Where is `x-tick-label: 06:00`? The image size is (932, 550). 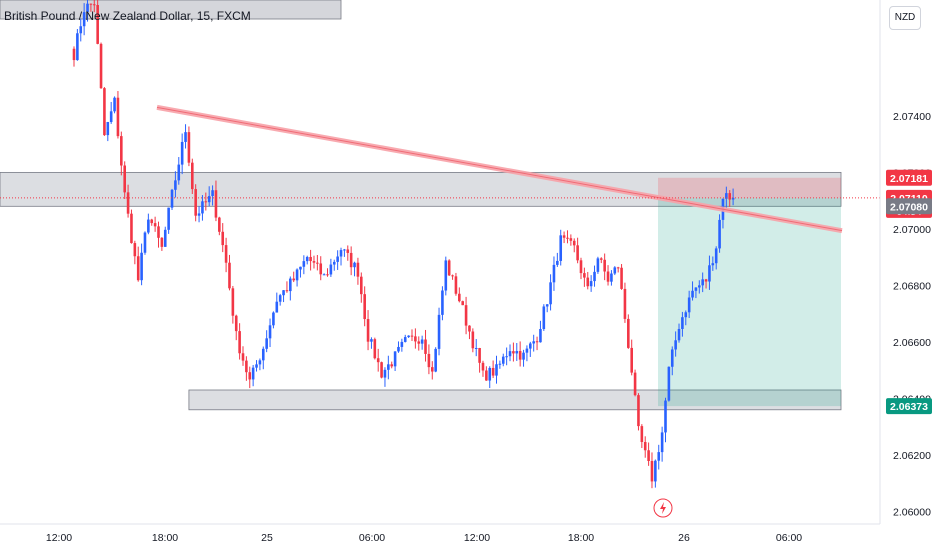 x-tick-label: 06:00 is located at coordinates (372, 538).